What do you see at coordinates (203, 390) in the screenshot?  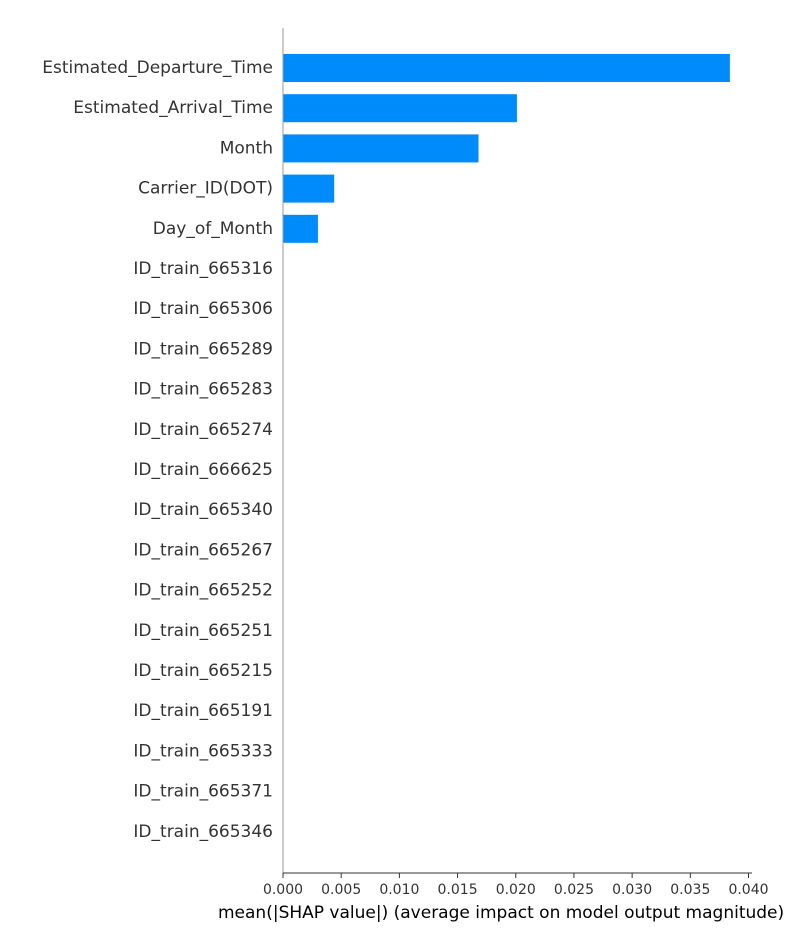 I see `feature-label: ID_train_665283` at bounding box center [203, 390].